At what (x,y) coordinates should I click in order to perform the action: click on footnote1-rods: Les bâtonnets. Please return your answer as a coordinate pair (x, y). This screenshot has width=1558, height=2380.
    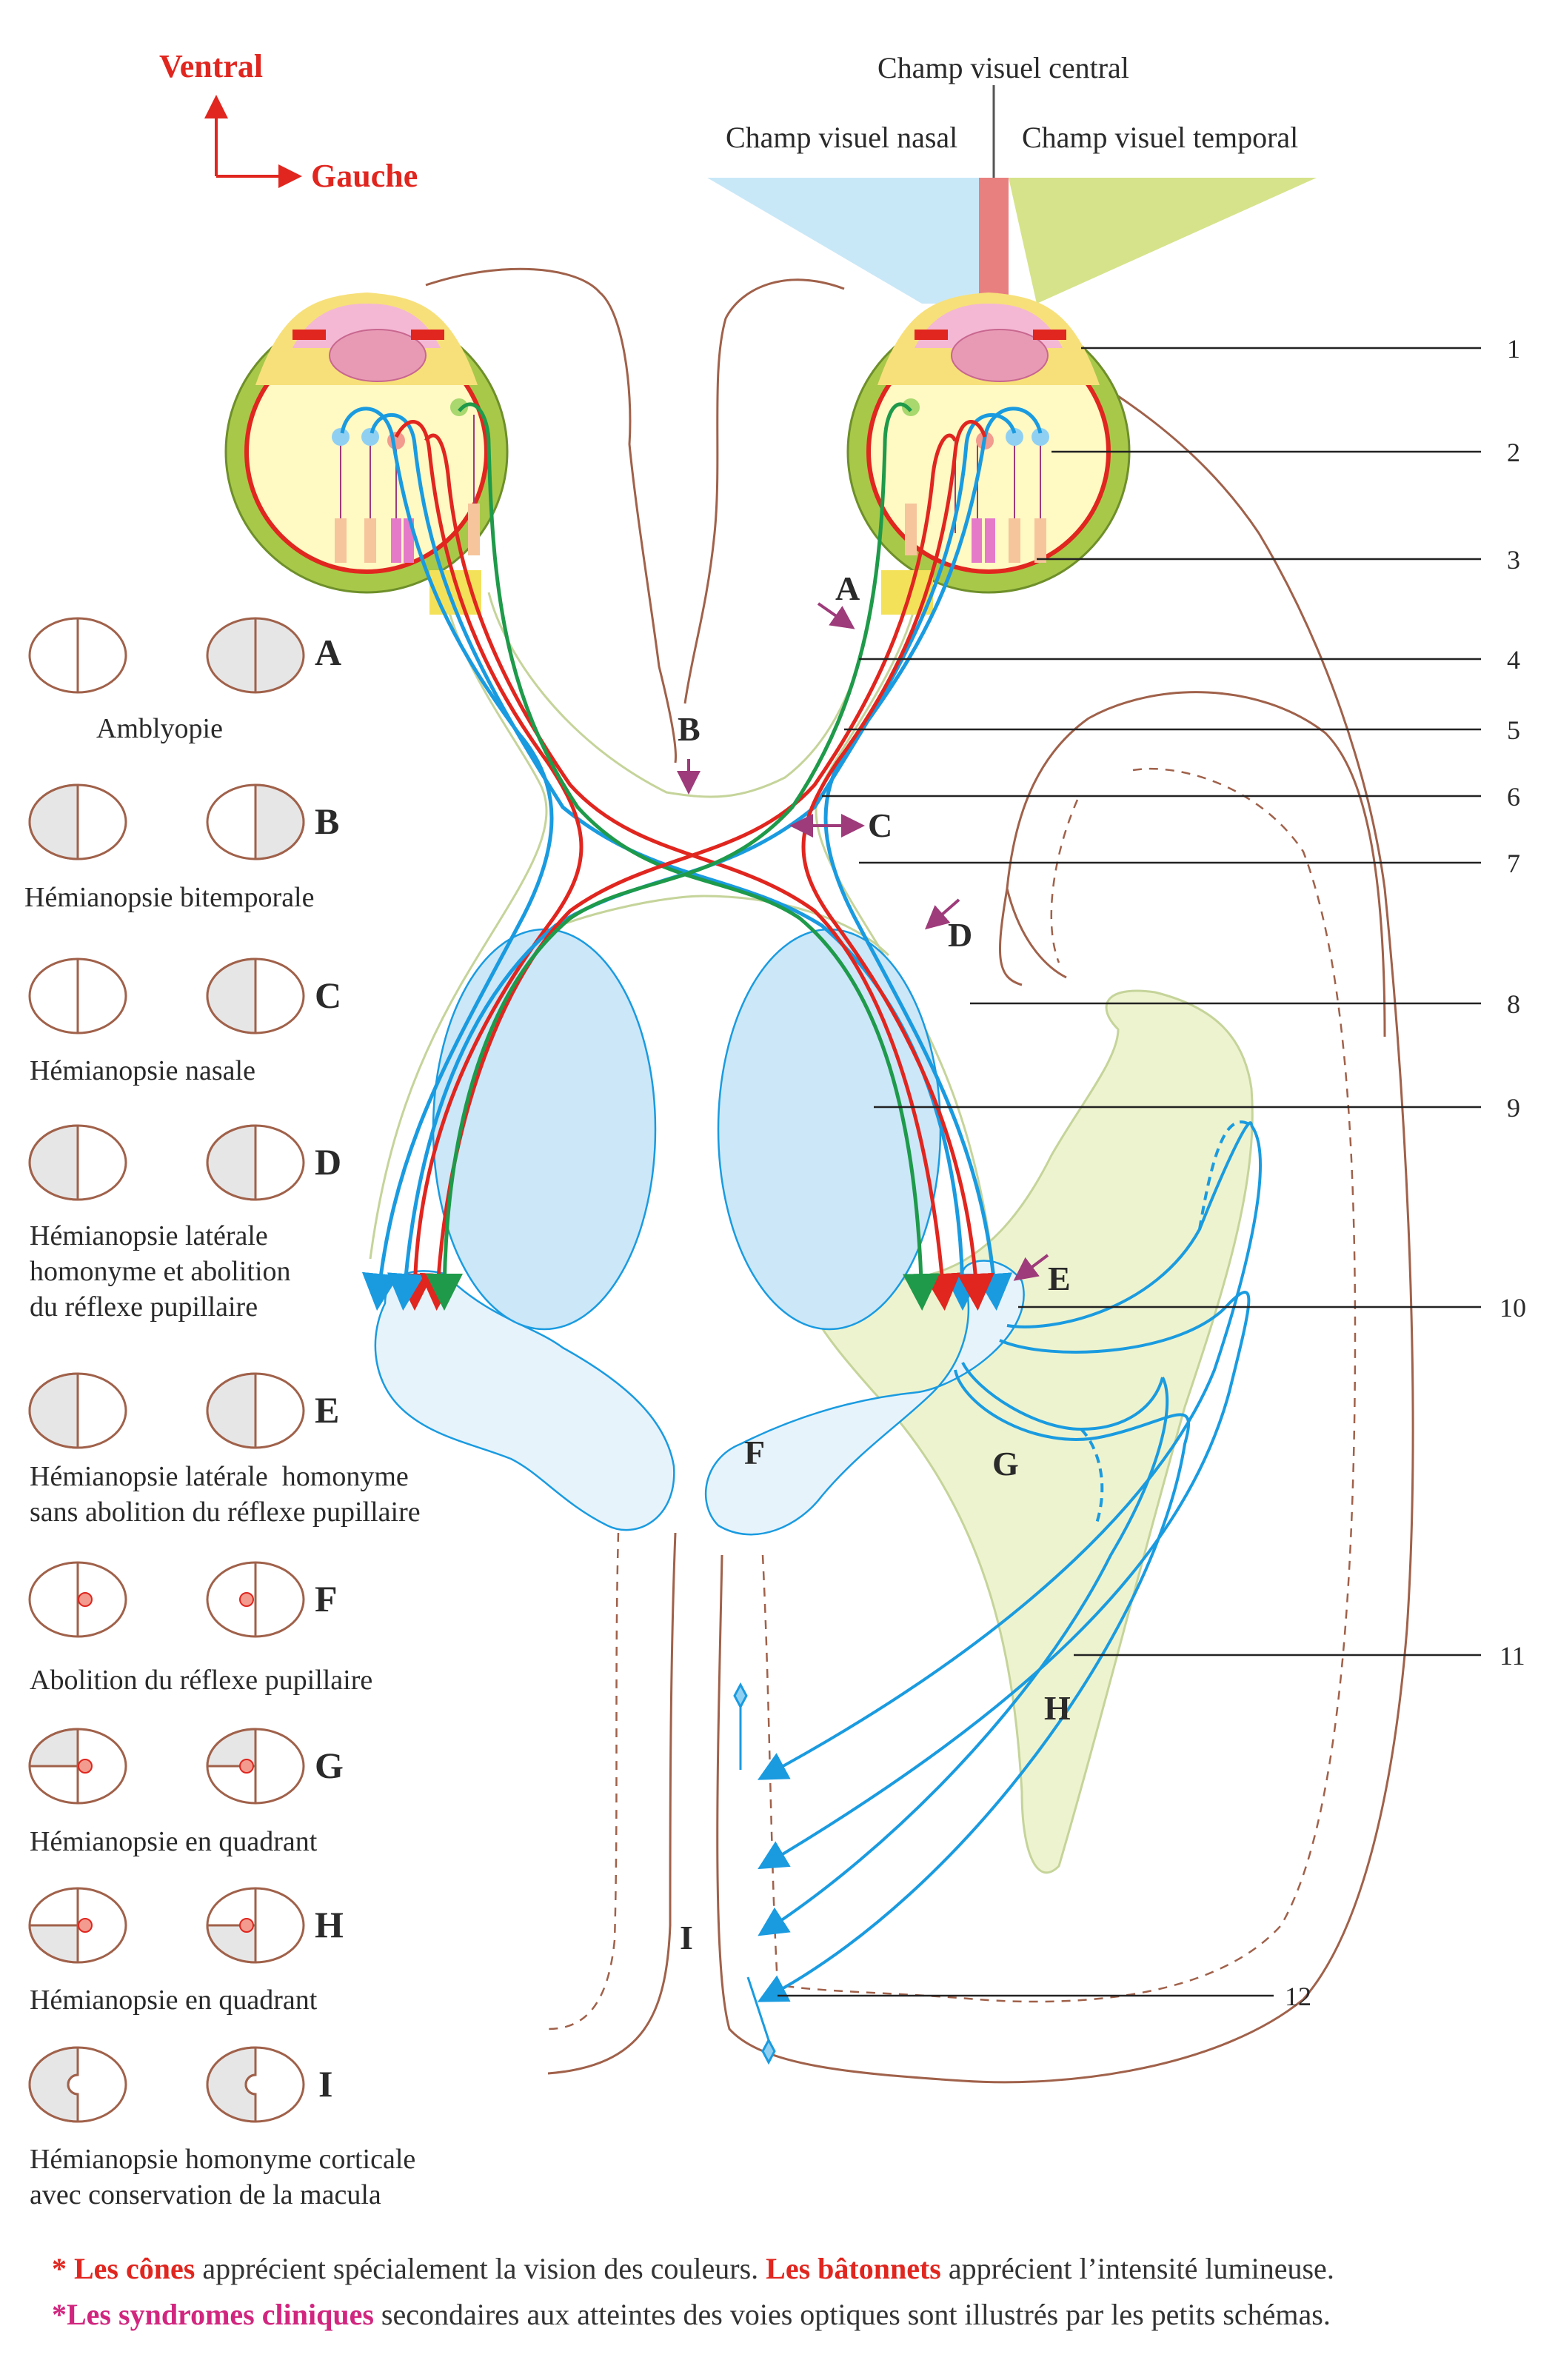
    Looking at the image, I should click on (854, 2268).